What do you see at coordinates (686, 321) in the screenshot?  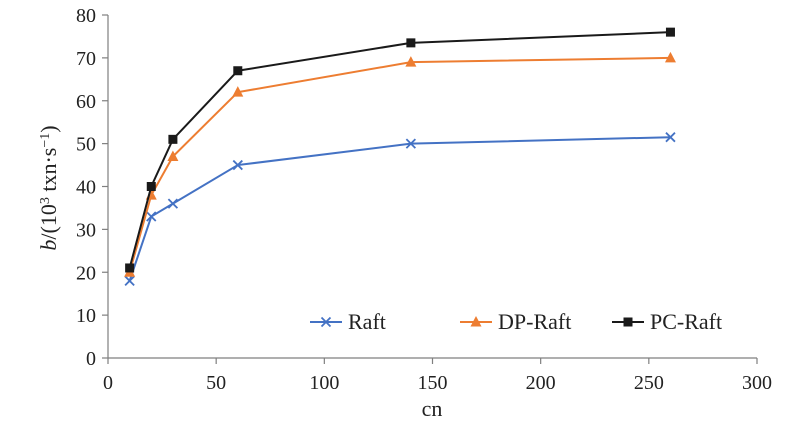 I see `legend-label-pc-raft: PC-Raft` at bounding box center [686, 321].